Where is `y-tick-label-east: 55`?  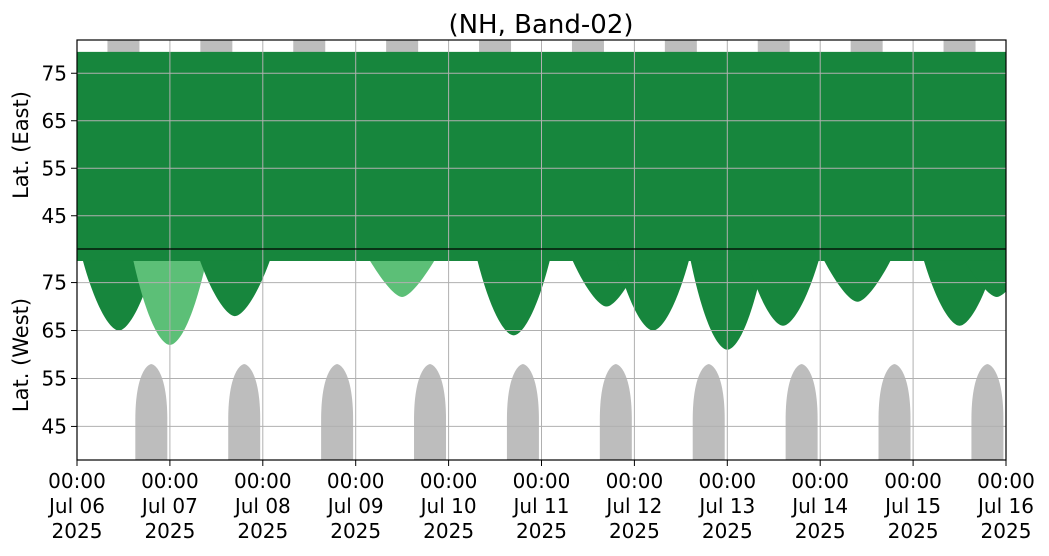
y-tick-label-east: 55 is located at coordinates (54, 168).